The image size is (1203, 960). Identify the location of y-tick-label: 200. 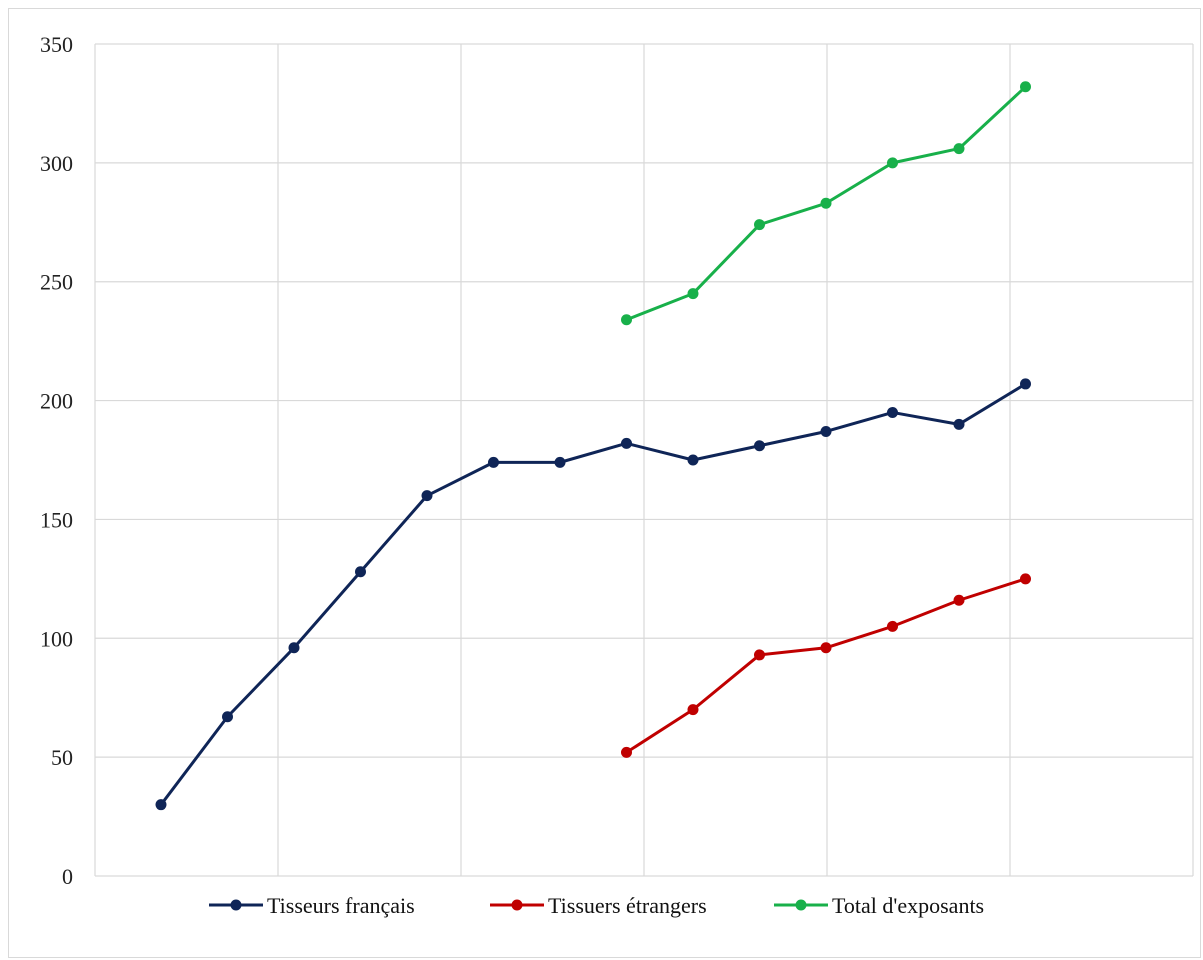
(56, 401).